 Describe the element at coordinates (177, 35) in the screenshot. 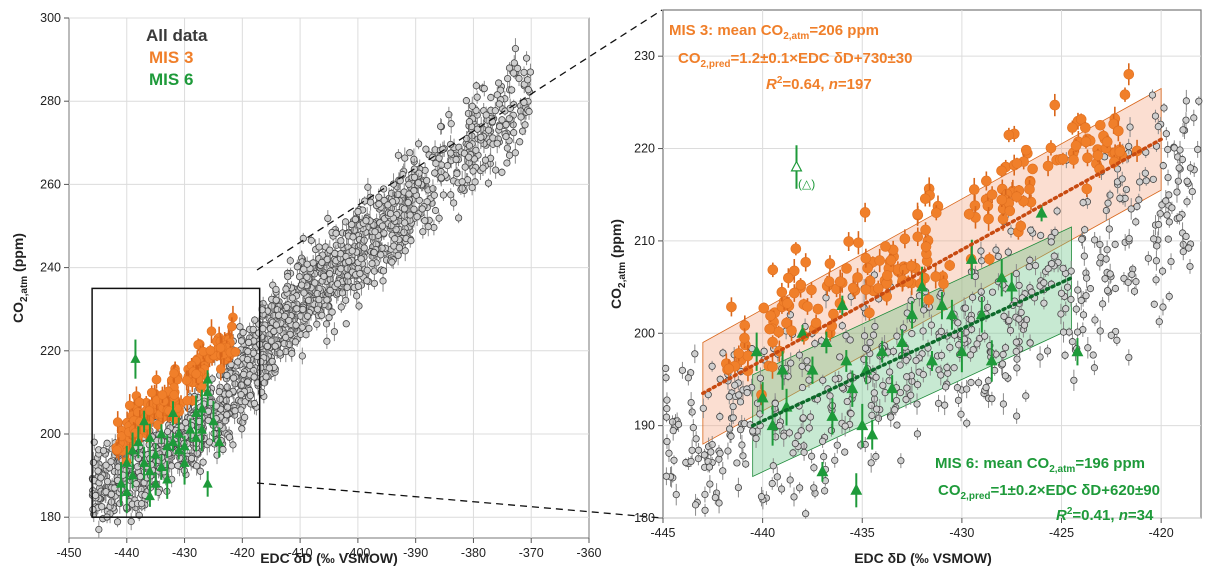

I see `legend-all-data: All data` at that location.